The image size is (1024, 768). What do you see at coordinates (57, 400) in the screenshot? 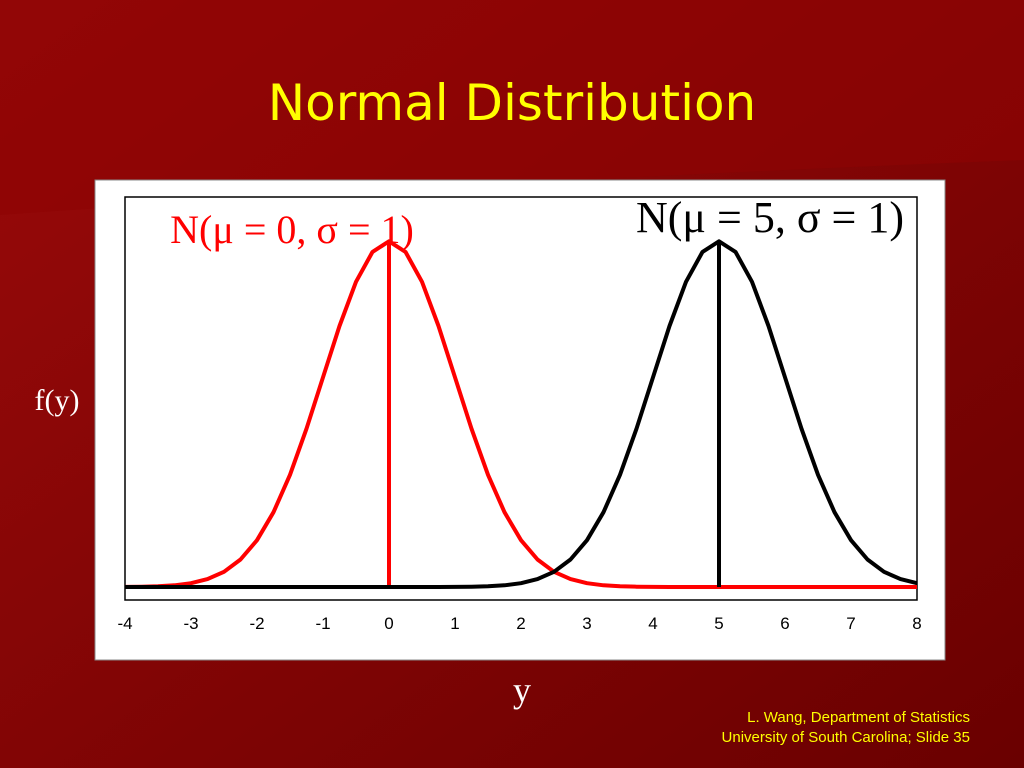
I see `y-axis-label: f(y)` at bounding box center [57, 400].